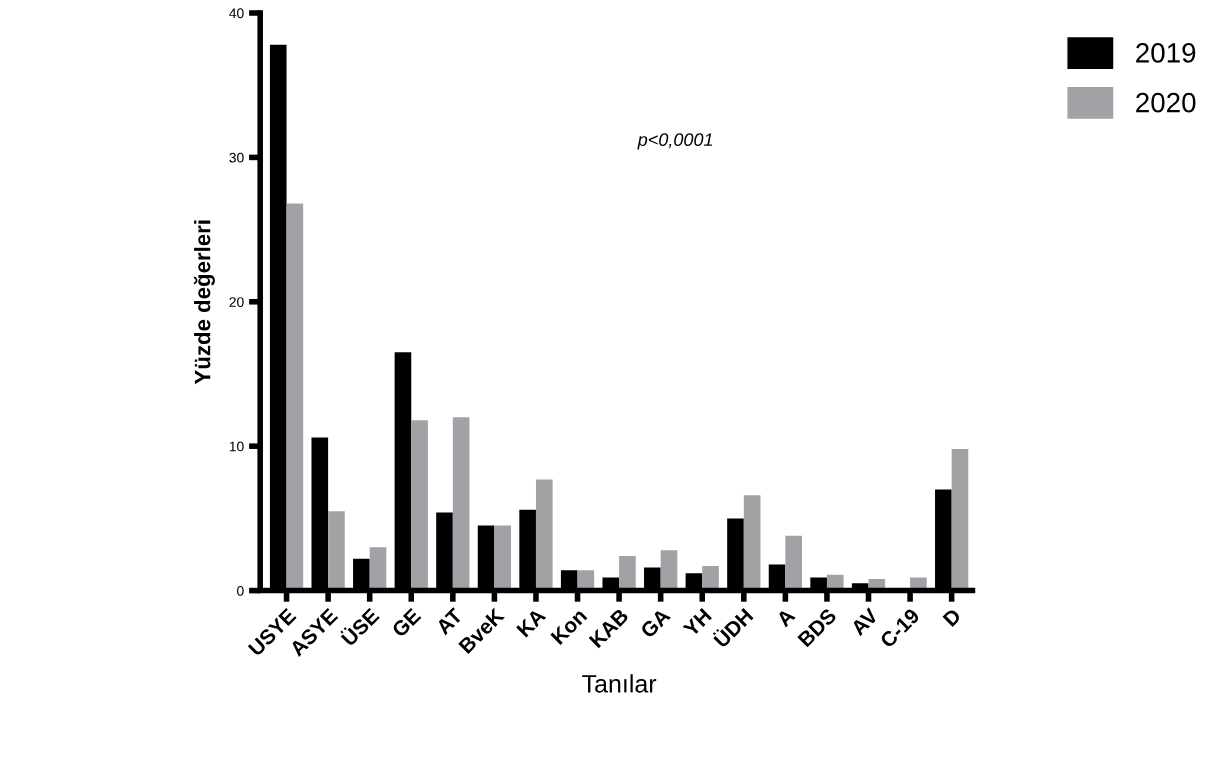  Describe the element at coordinates (675, 141) in the screenshot. I see `annotation: p<0,0001` at that location.